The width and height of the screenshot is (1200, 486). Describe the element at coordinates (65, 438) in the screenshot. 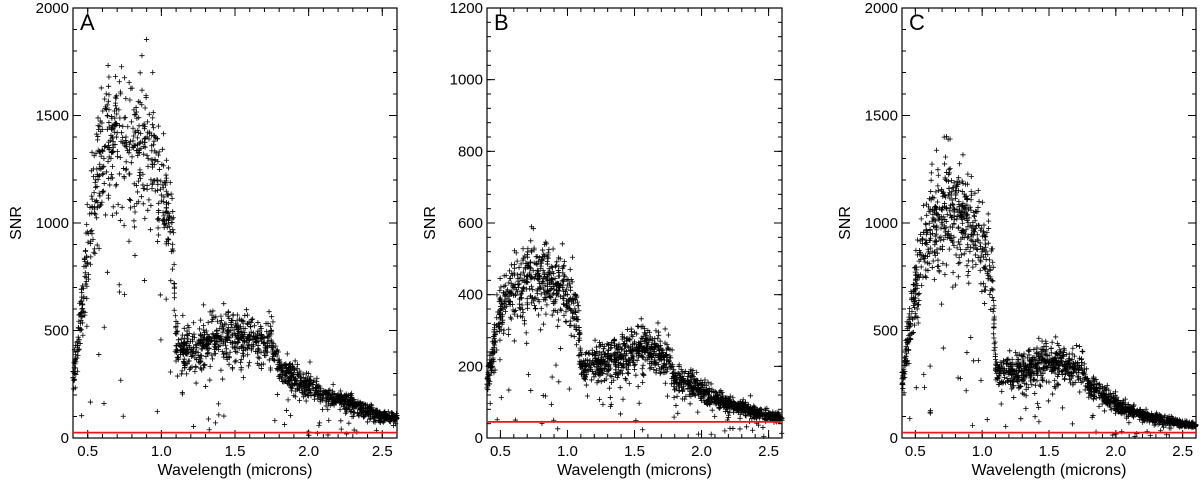

I see `y-tick-label: 0` at that location.